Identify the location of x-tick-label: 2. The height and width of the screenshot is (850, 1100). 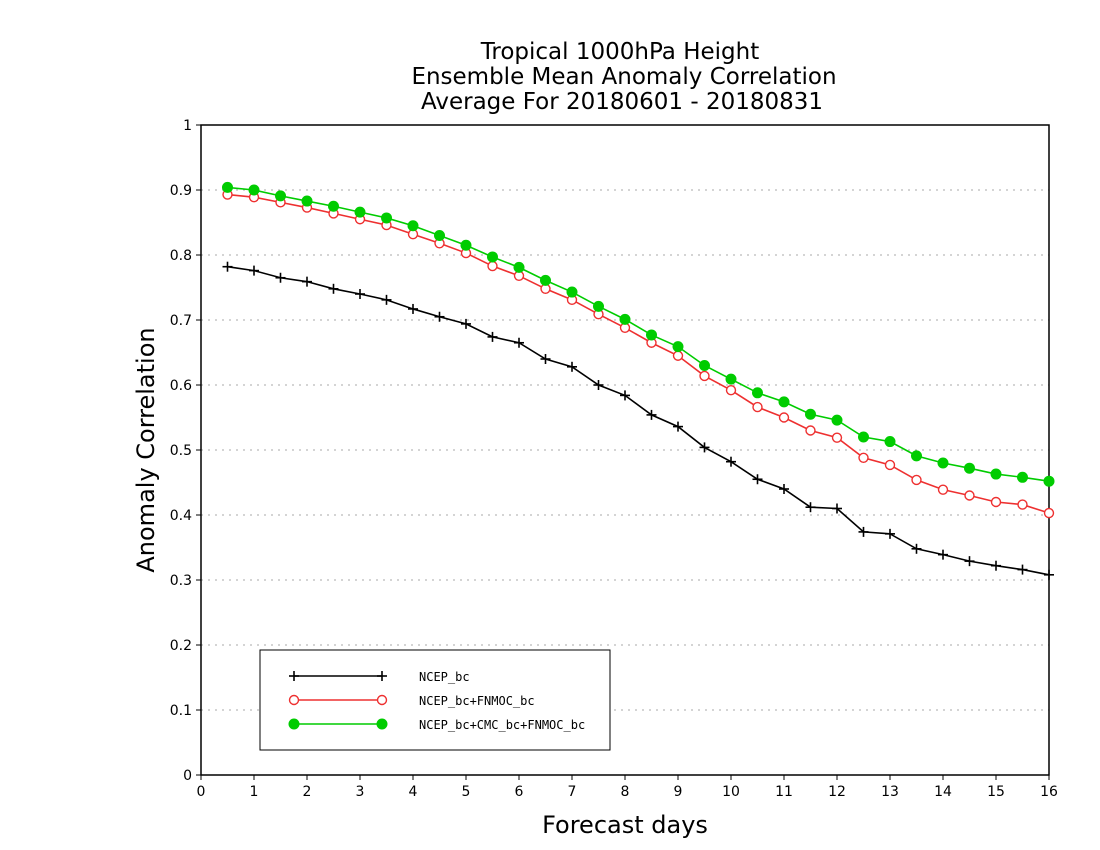
(307, 792).